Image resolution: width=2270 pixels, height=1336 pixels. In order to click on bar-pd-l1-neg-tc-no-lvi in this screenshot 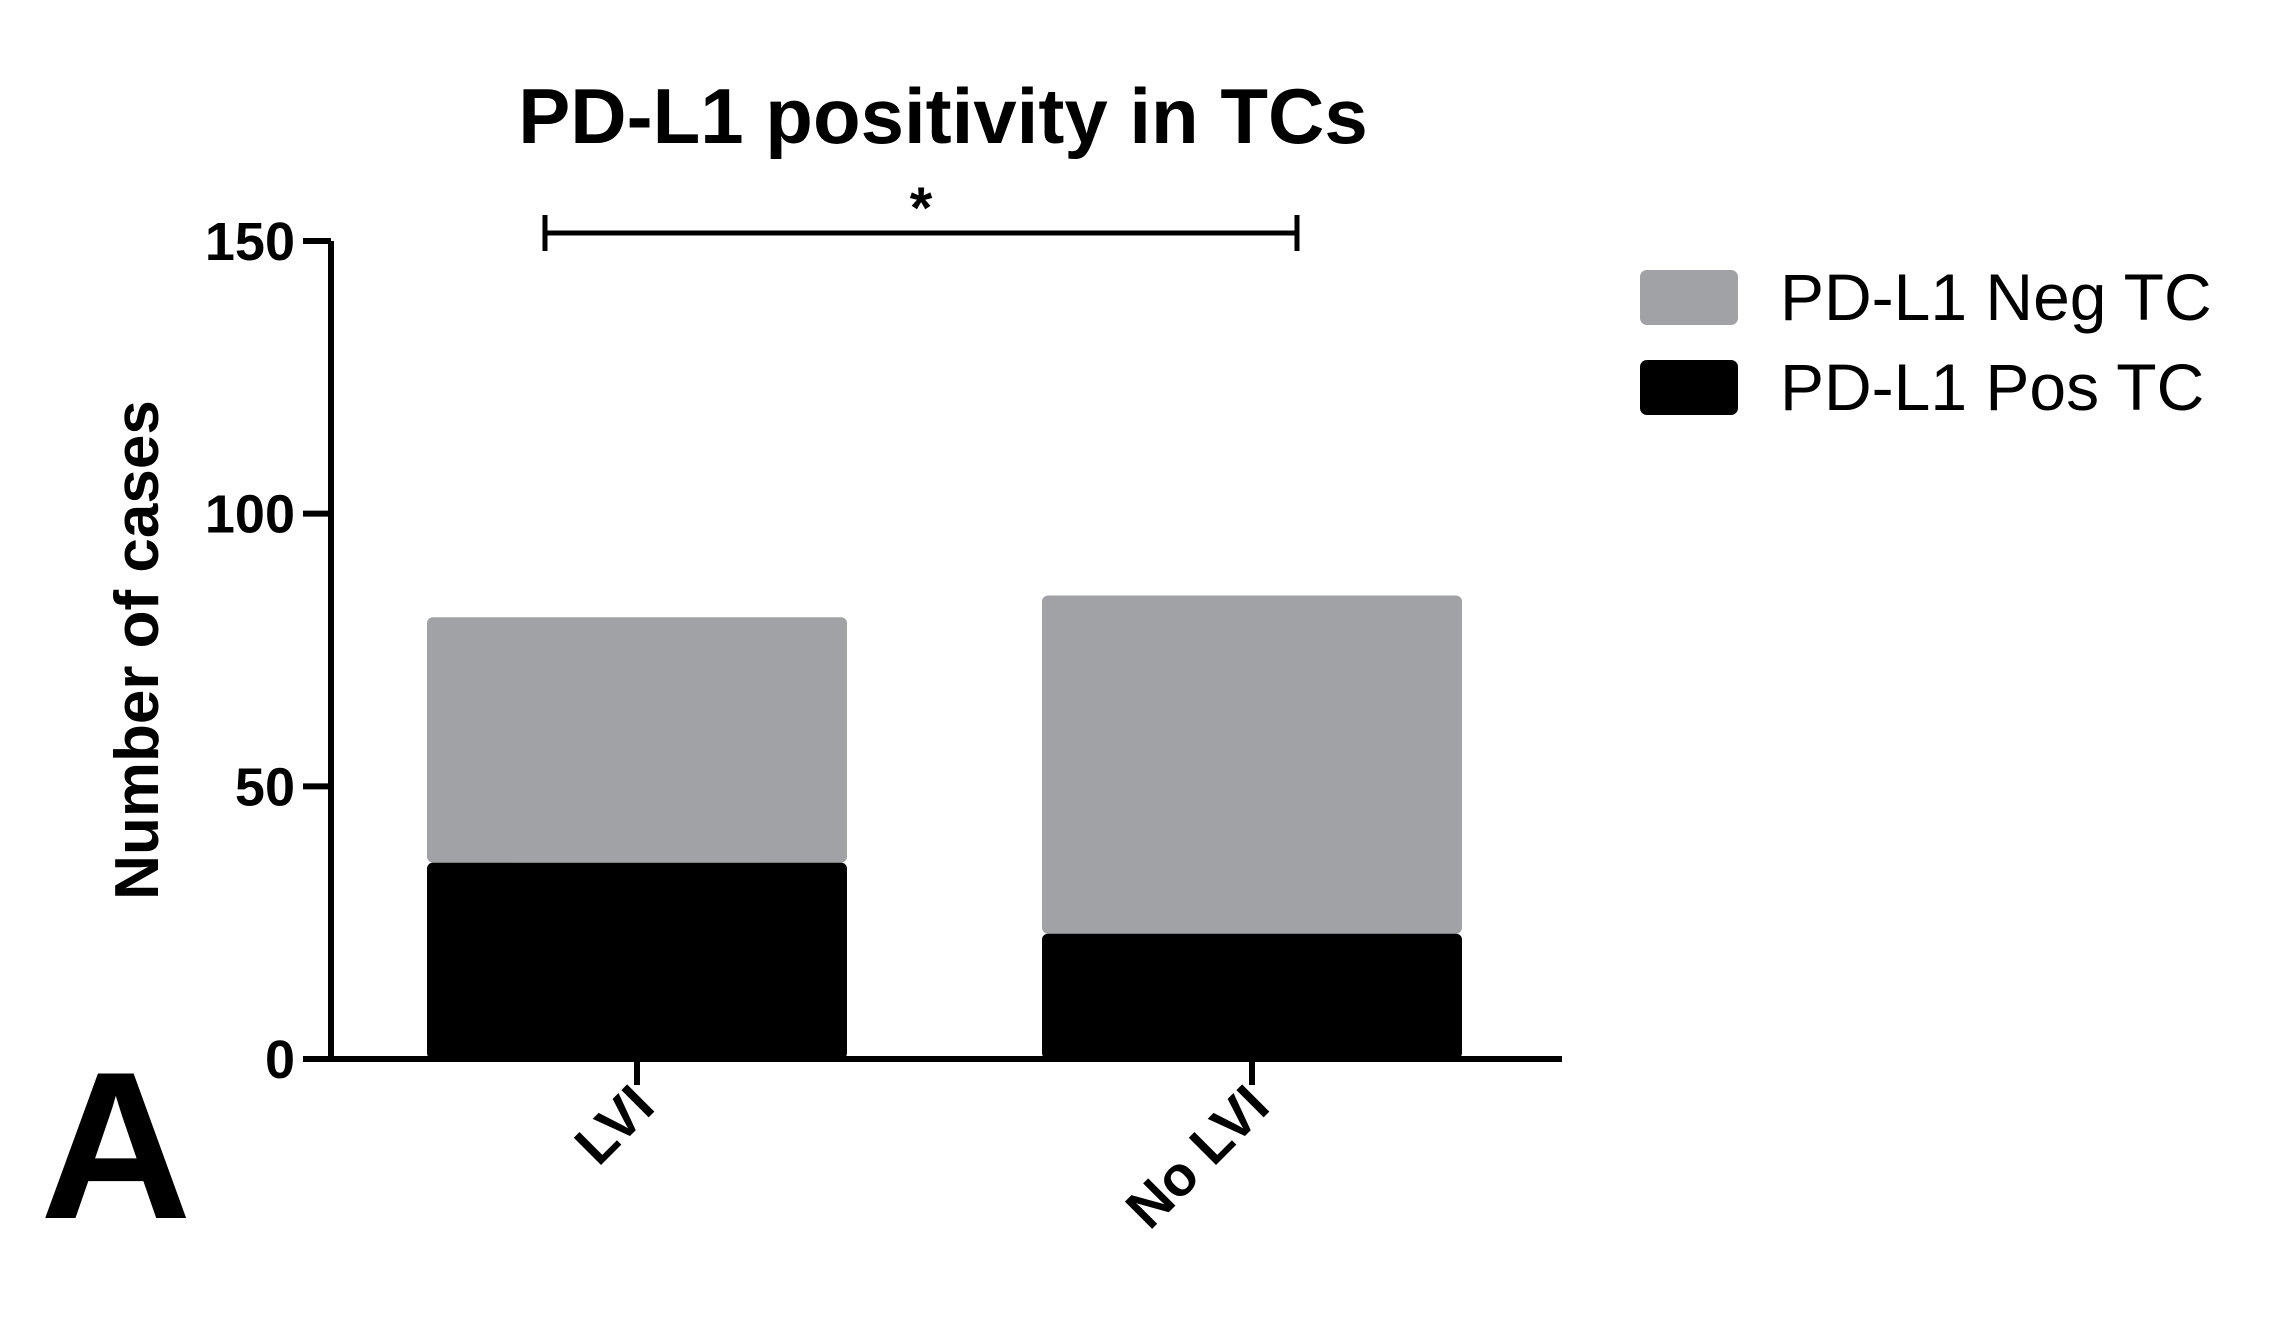, I will do `click(1252, 764)`.